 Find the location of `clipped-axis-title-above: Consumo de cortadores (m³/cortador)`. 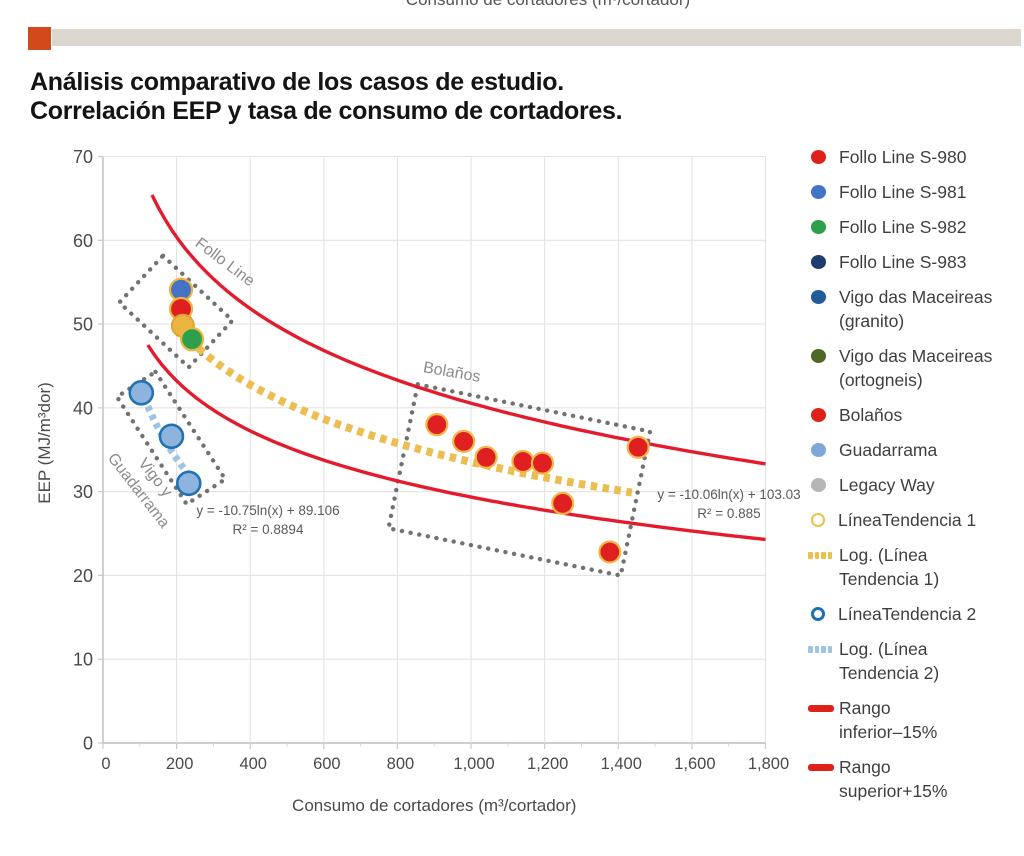

clipped-axis-title-above: Consumo de cortadores (m³/cortador) is located at coordinates (548, 5).